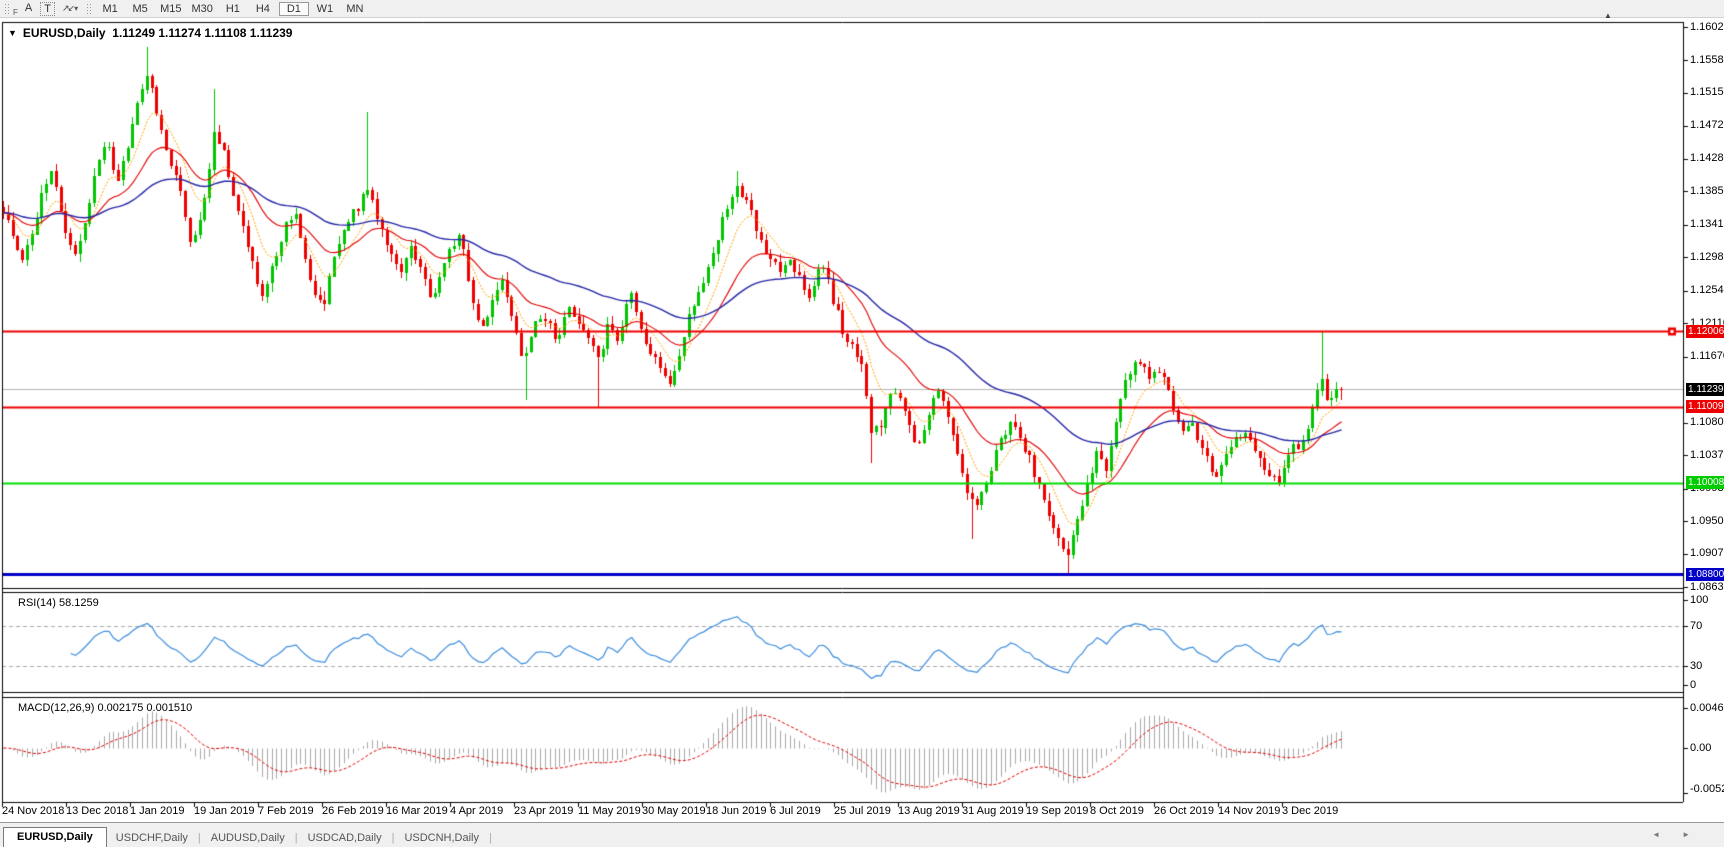  I want to click on price-tick-label: 1.13850, so click(1707, 190).